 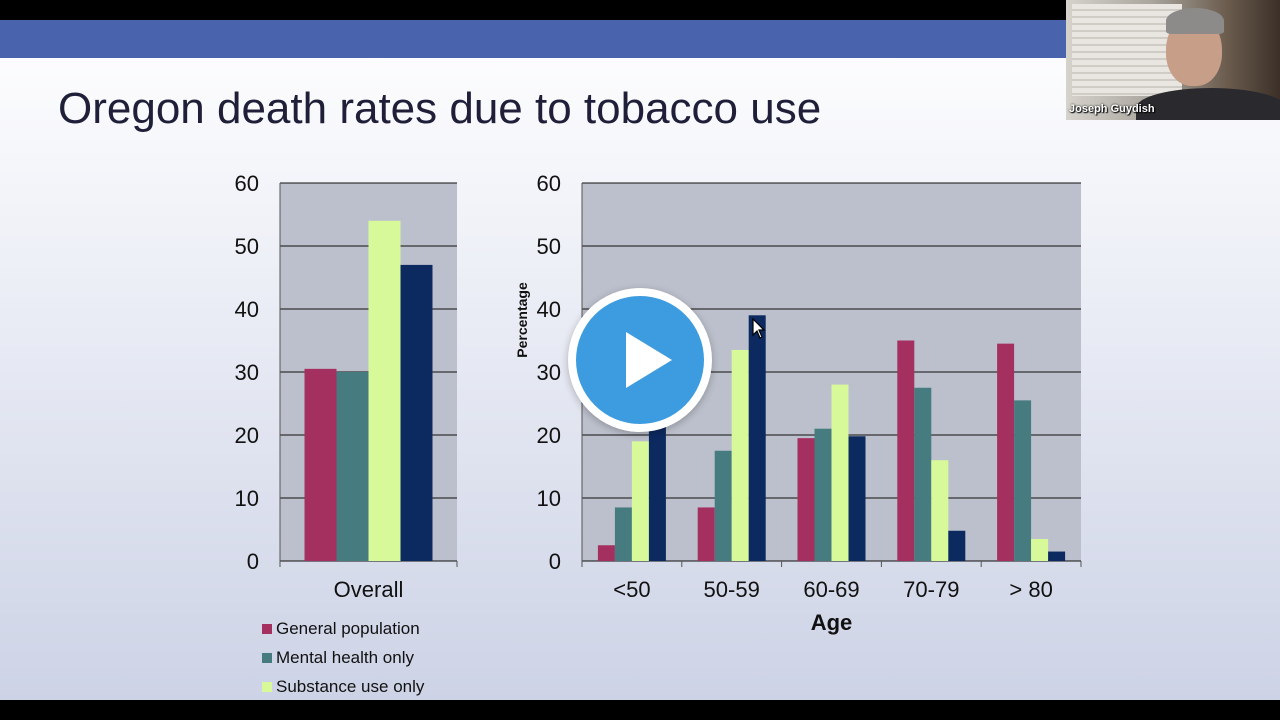 What do you see at coordinates (369, 589) in the screenshot?
I see `overall-category-label: Overall` at bounding box center [369, 589].